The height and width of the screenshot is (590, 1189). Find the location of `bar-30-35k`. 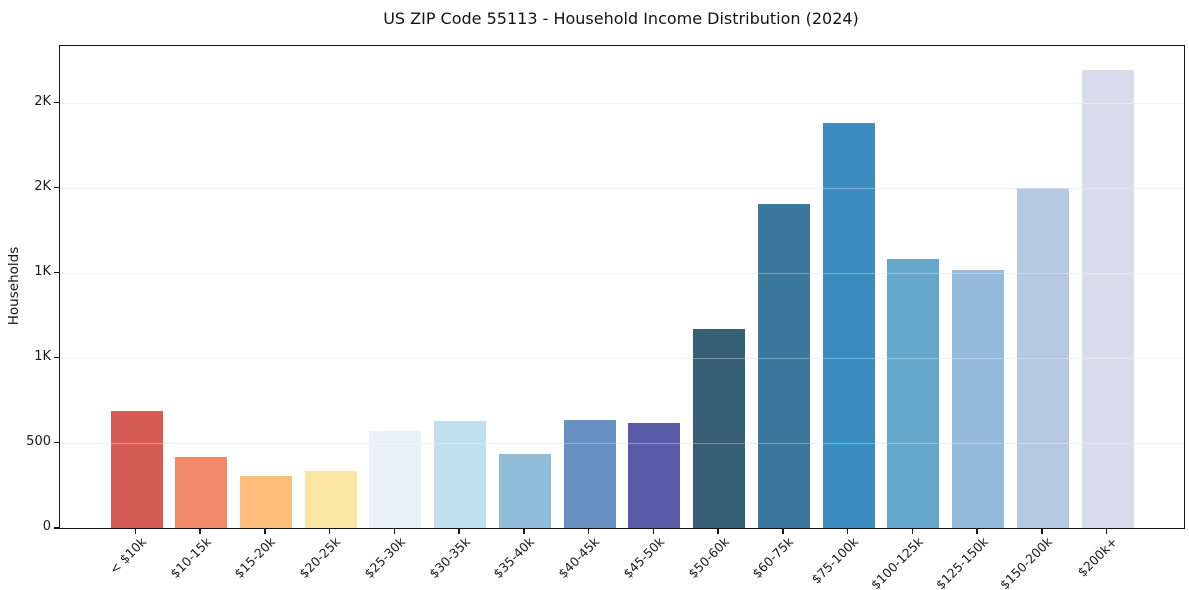

bar-30-35k is located at coordinates (460, 474).